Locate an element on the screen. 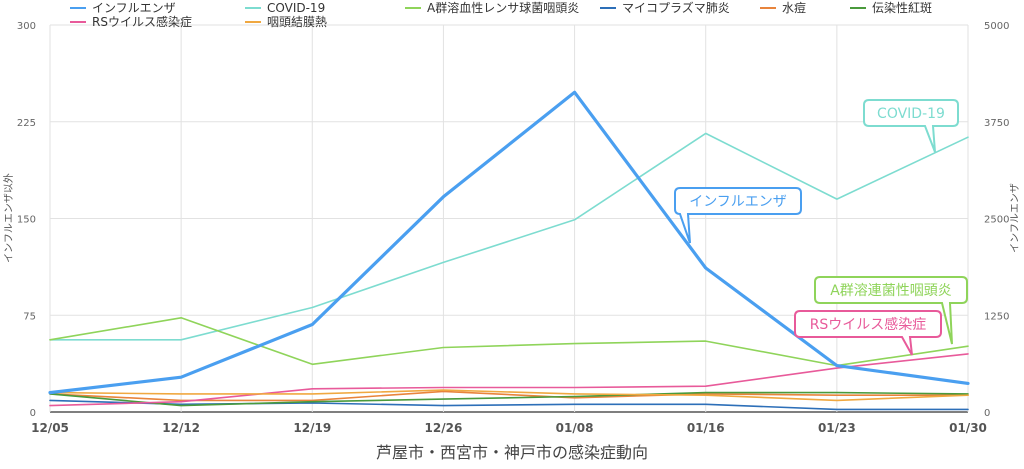  legend-label: インフルエンザ is located at coordinates (134, 8).